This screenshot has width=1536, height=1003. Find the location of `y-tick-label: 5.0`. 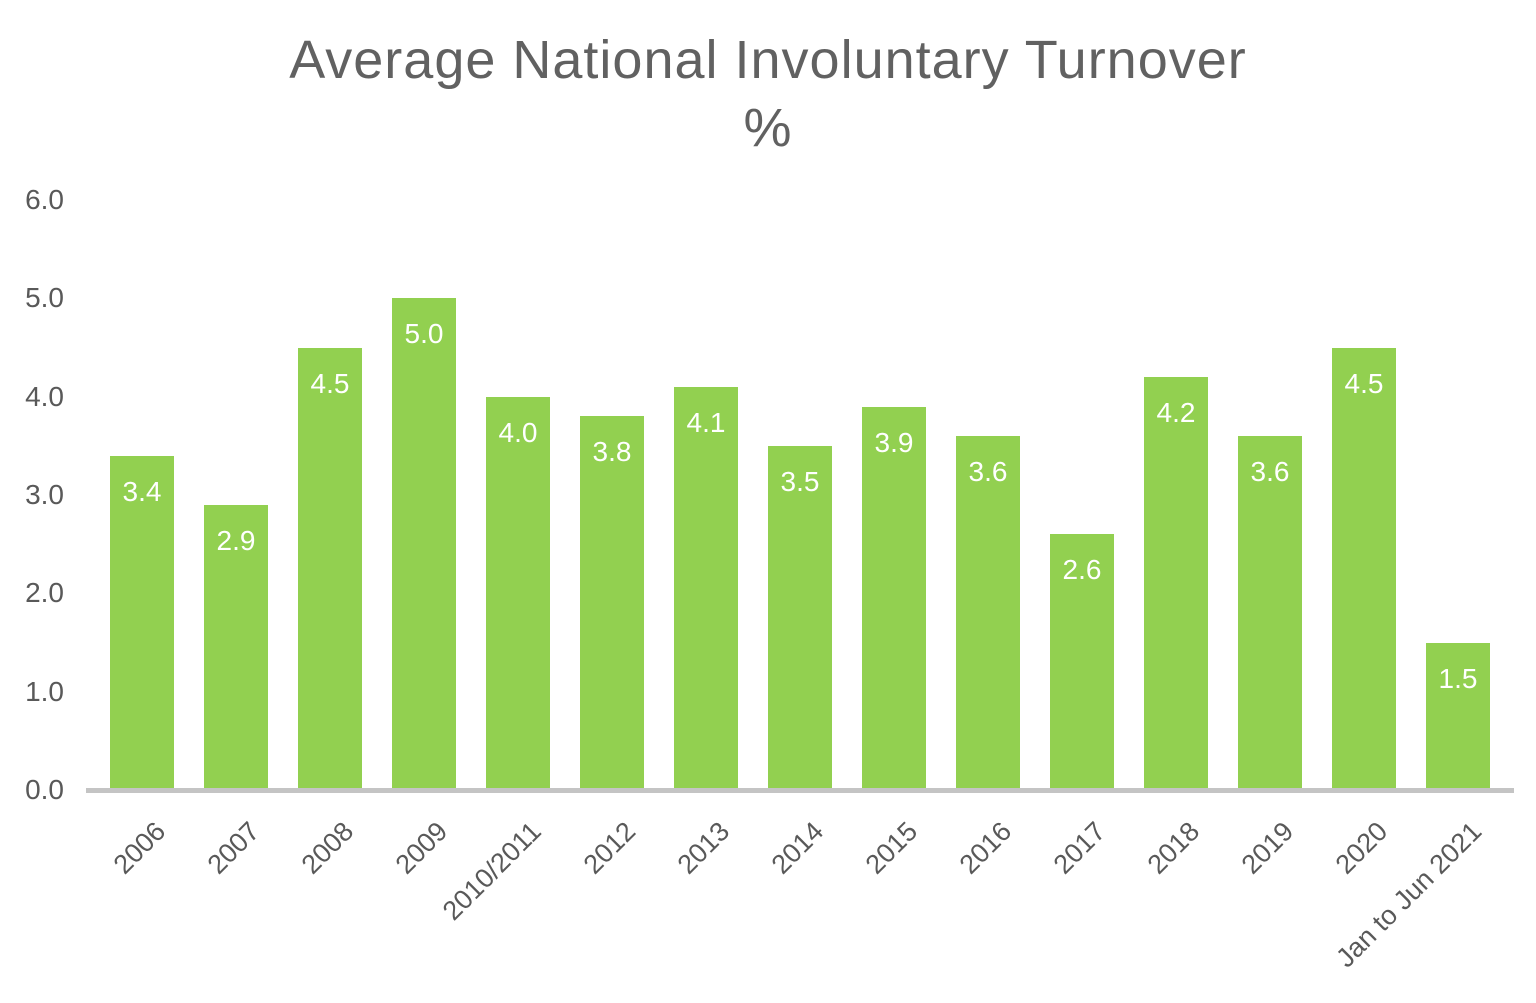

y-tick-label: 5.0 is located at coordinates (44, 298).